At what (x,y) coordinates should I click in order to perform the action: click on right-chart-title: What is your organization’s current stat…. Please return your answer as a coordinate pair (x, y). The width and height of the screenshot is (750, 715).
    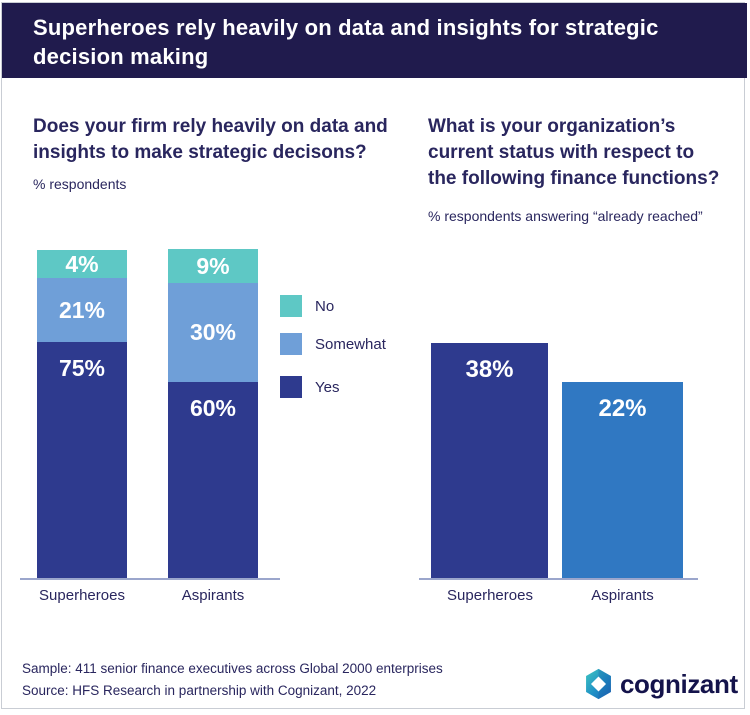
    Looking at the image, I should click on (573, 153).